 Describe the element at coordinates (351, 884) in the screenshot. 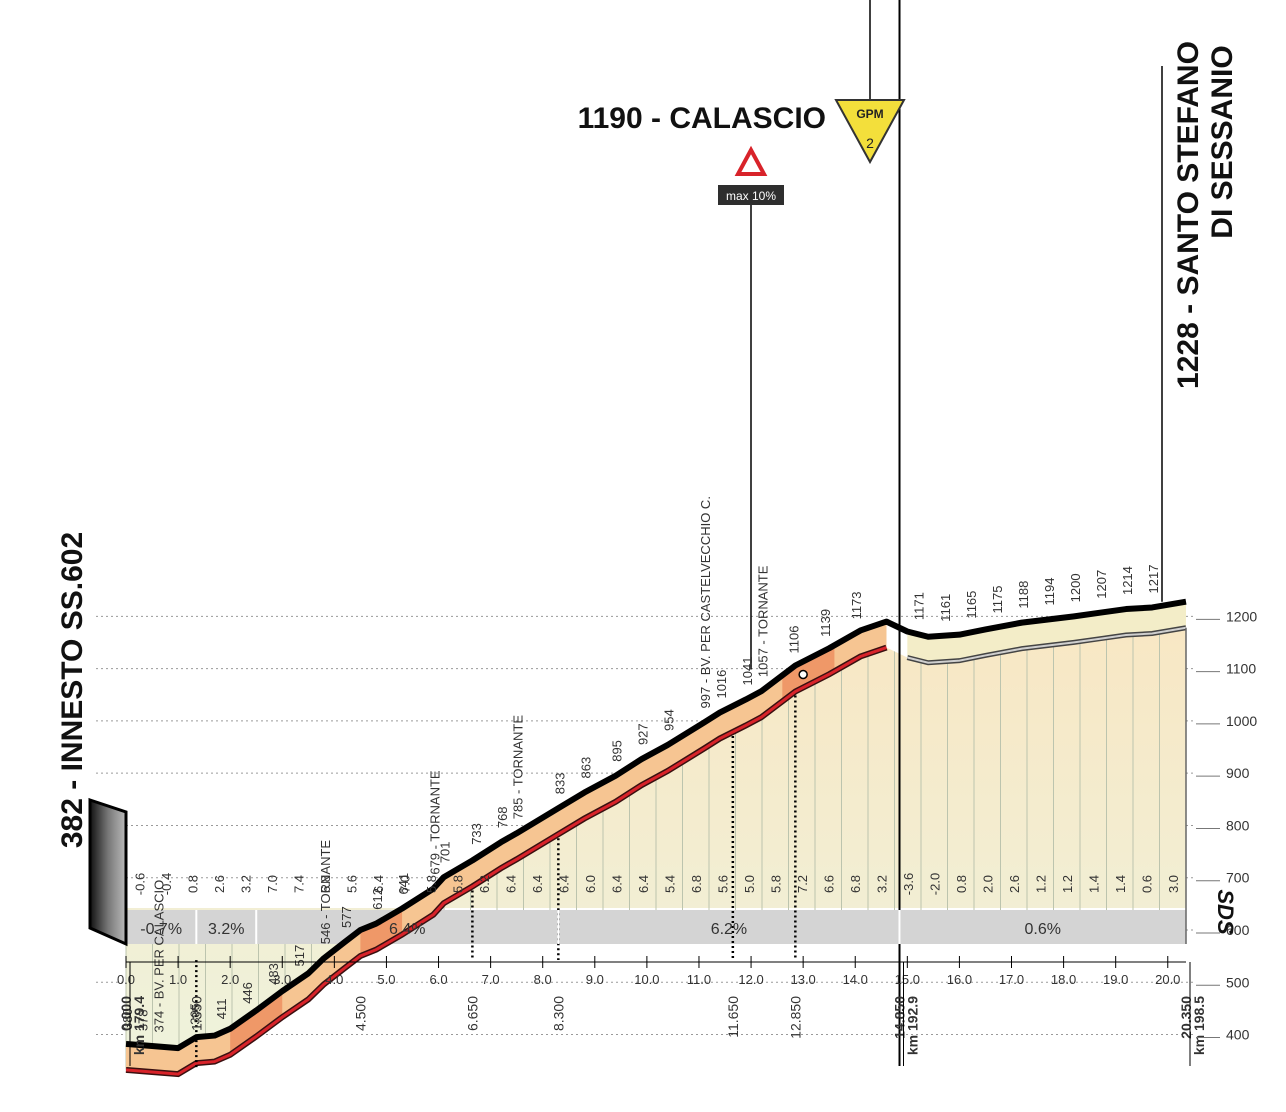

I see `segment-gradient-label: 5.6` at that location.